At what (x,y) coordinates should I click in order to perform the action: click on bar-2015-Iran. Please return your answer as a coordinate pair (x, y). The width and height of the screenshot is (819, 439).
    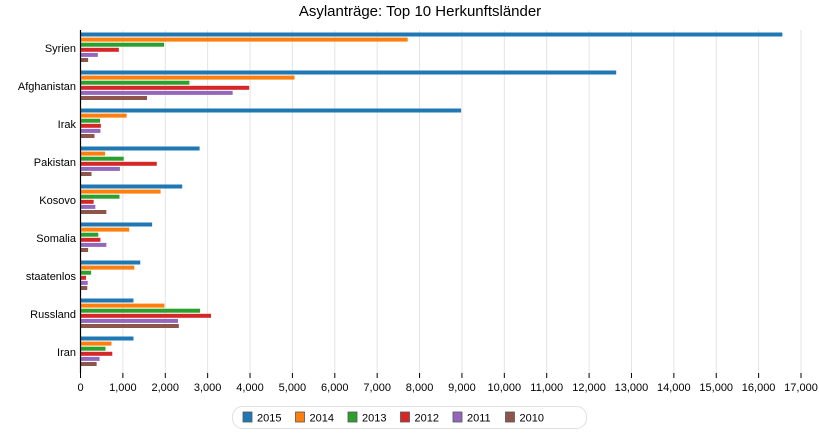
    Looking at the image, I should click on (107, 338).